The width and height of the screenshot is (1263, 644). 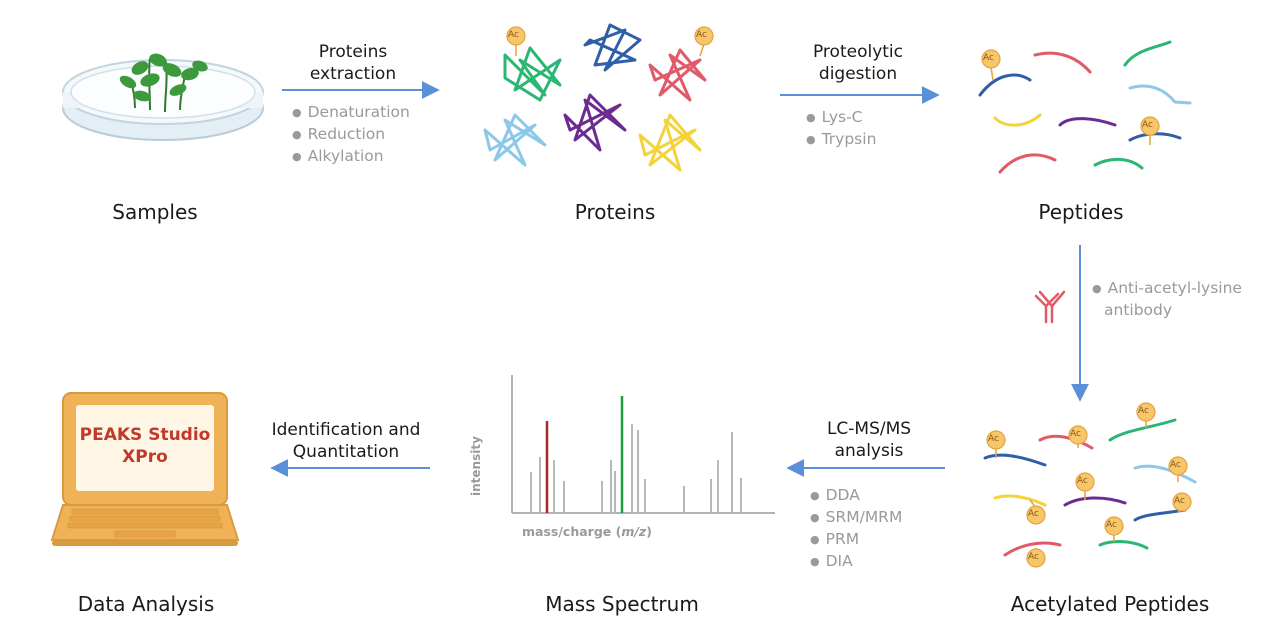 What do you see at coordinates (353, 63) in the screenshot?
I see `step-extraction-title: Proteins extraction` at bounding box center [353, 63].